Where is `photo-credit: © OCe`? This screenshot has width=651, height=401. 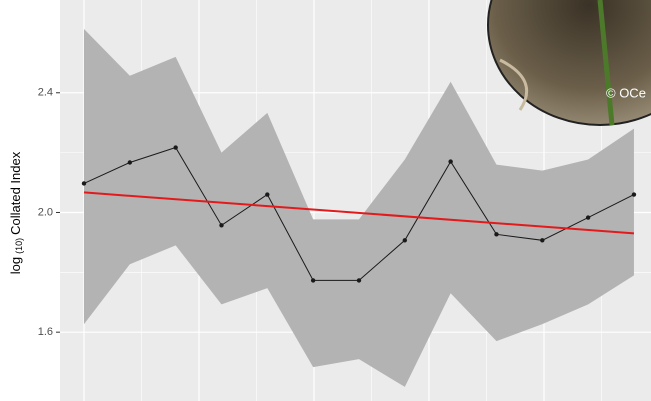
photo-credit: © OCe is located at coordinates (626, 92).